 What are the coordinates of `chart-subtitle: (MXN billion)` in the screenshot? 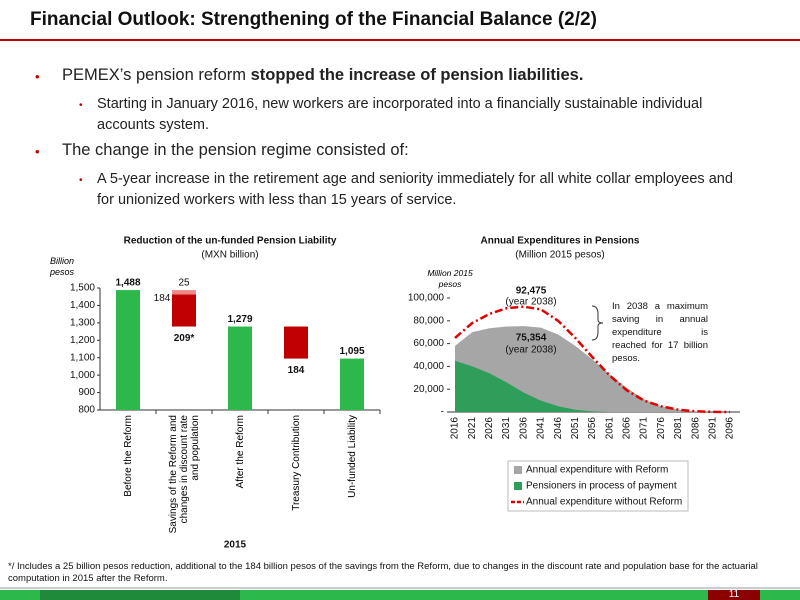 It's located at (229, 255).